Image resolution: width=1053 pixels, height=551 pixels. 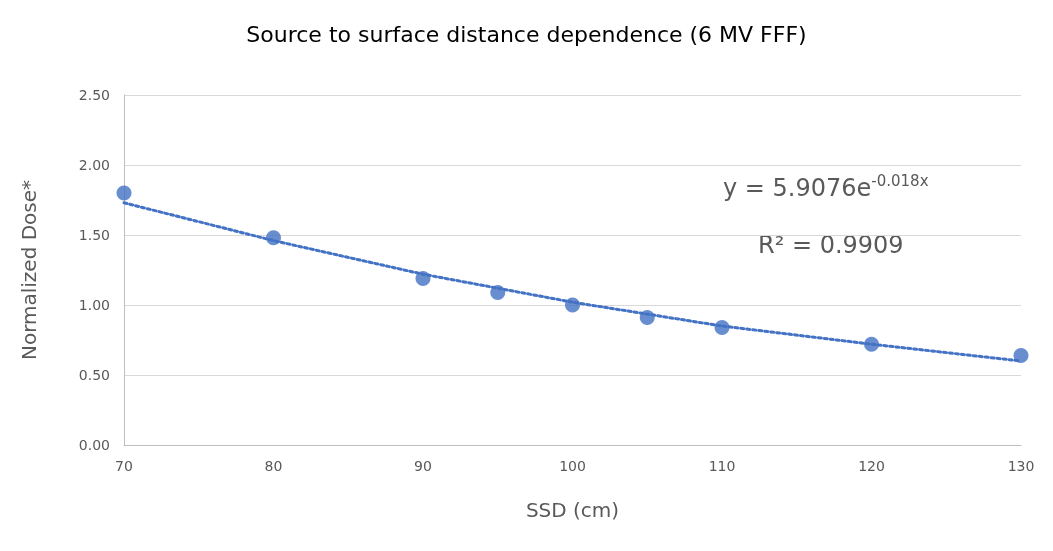 What do you see at coordinates (273, 466) in the screenshot?
I see `x-tick-label: 80` at bounding box center [273, 466].